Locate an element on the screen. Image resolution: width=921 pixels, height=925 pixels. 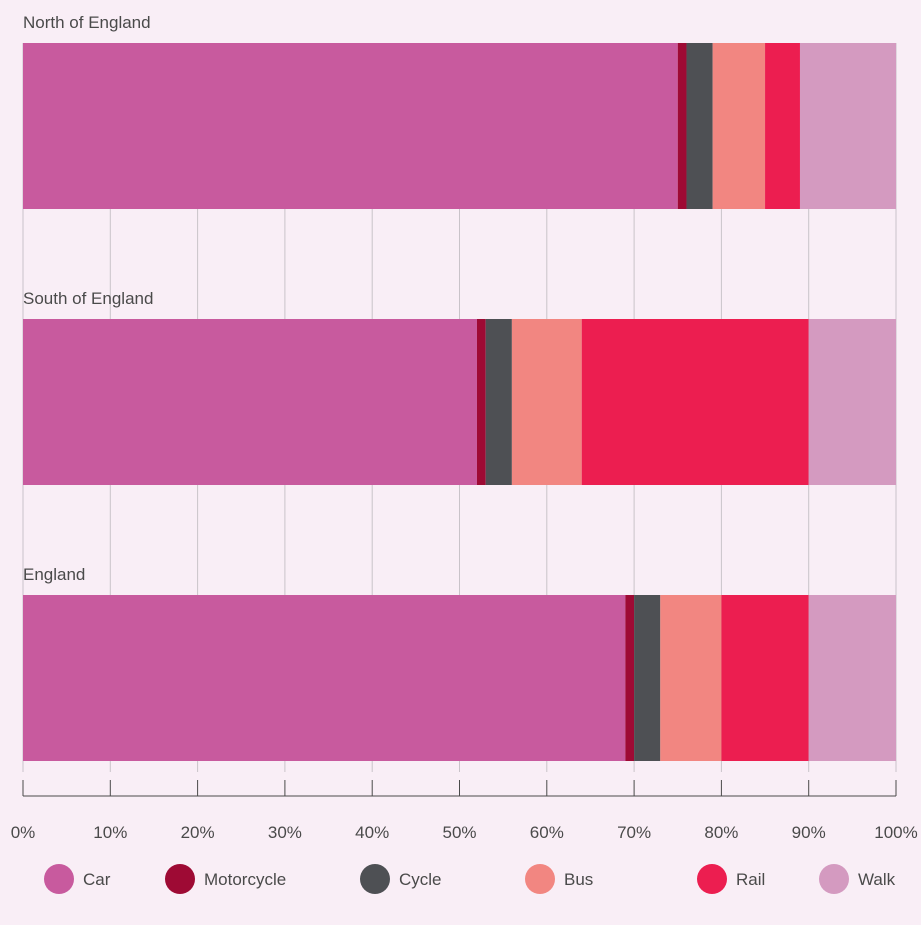
legend-swatch-walk is located at coordinates (834, 879).